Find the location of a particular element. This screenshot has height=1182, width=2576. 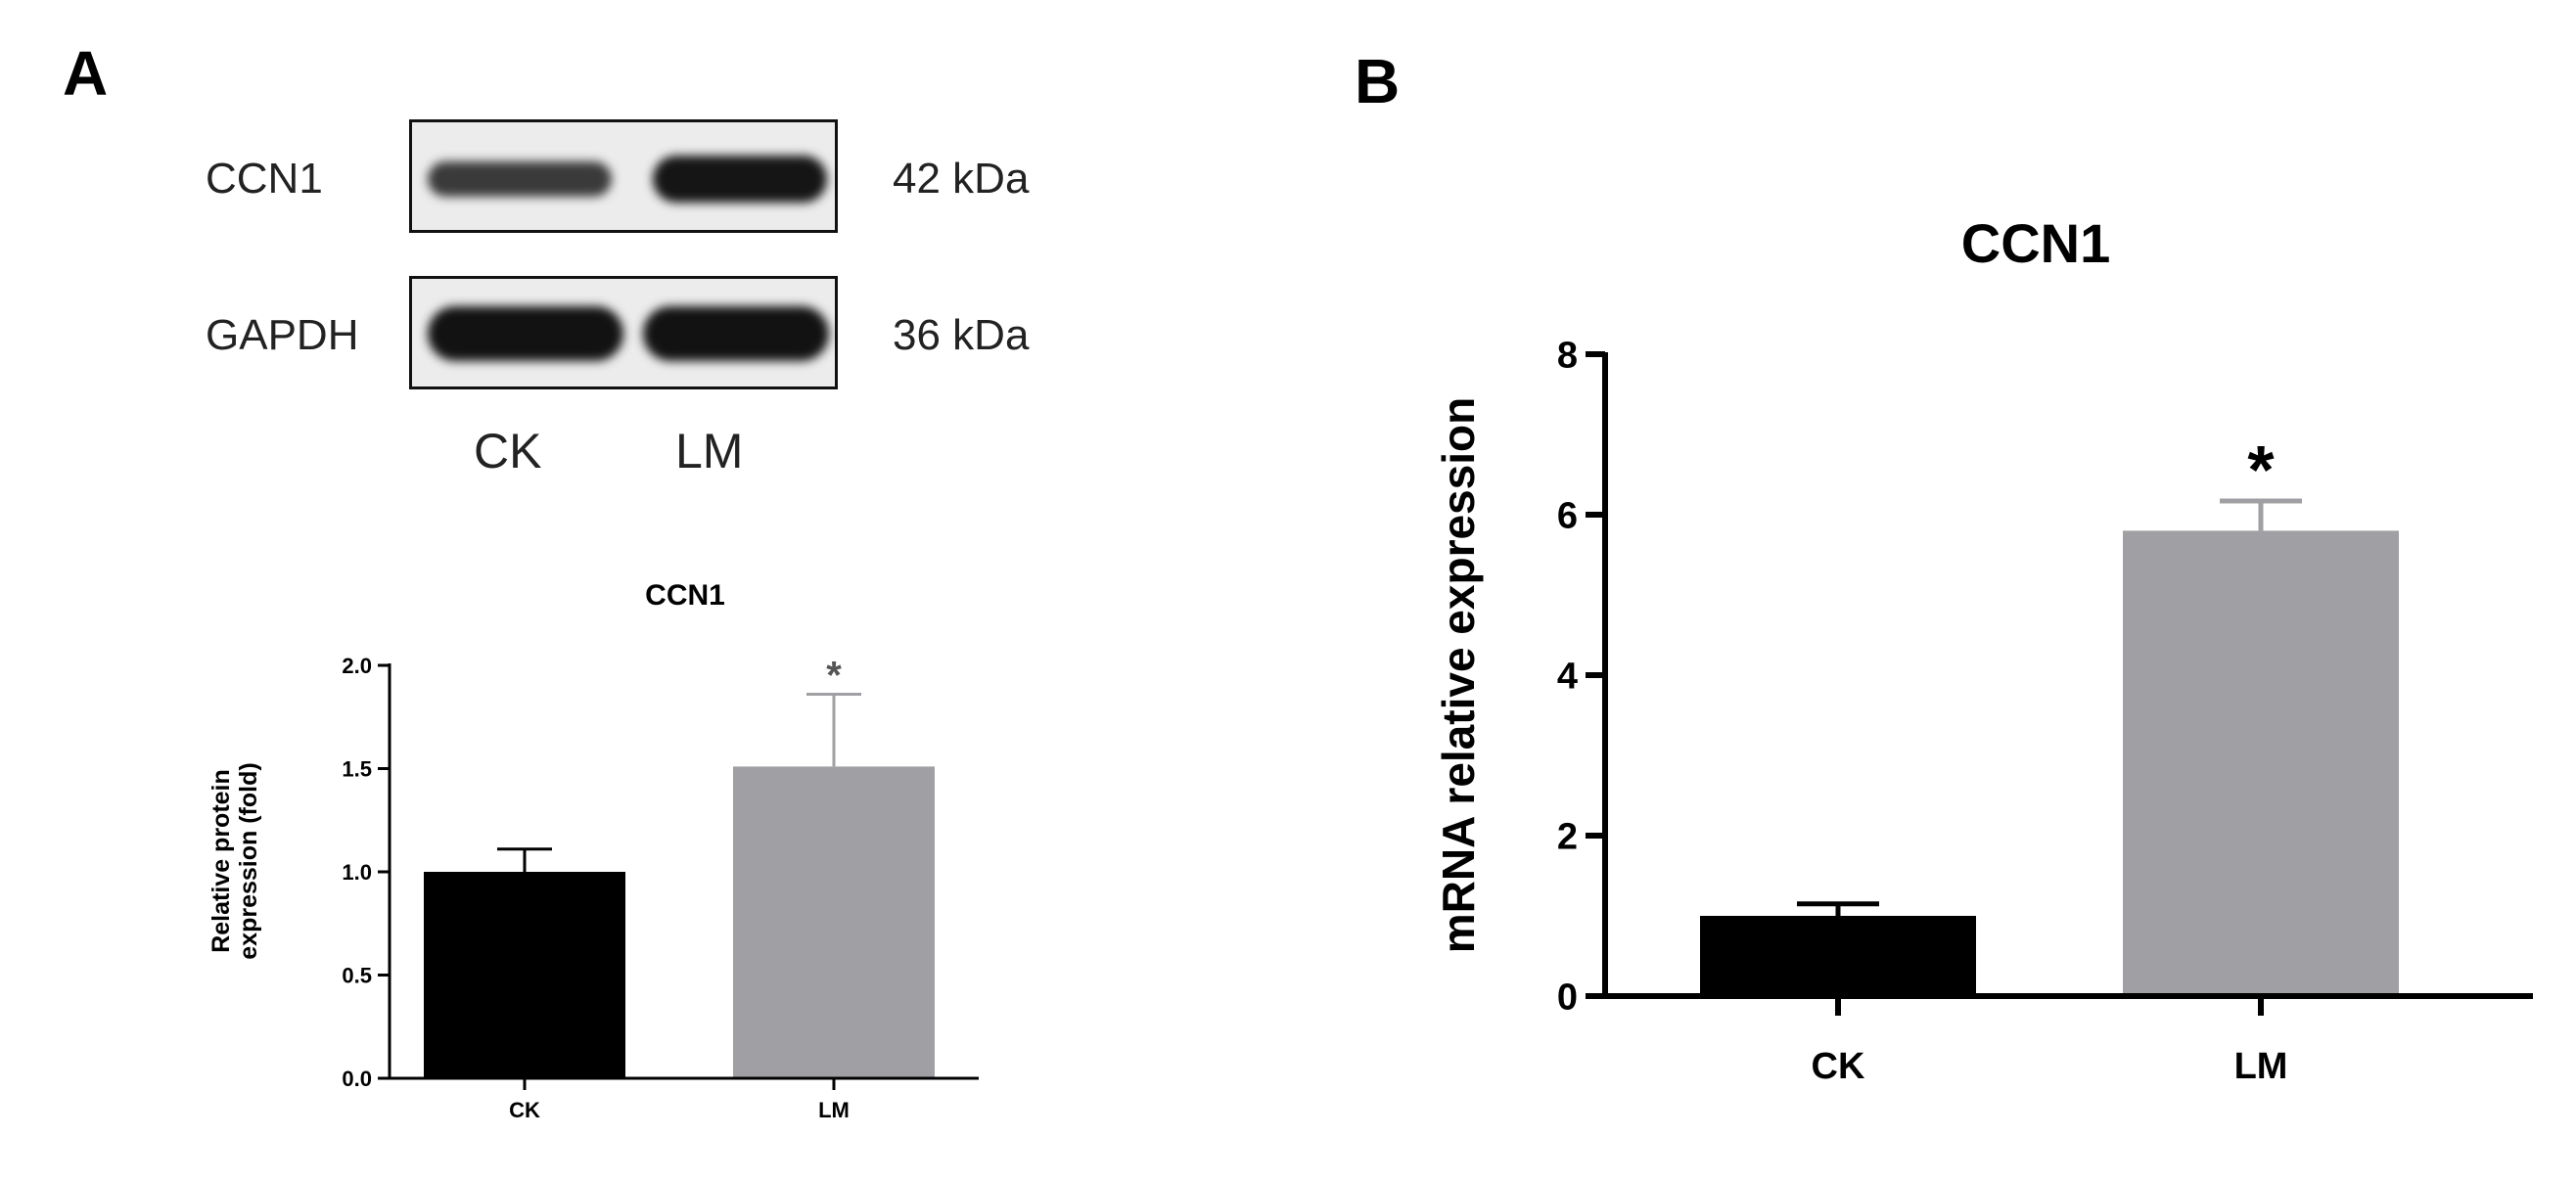

blot-mw-ccn1: 42 kDa is located at coordinates (962, 179).